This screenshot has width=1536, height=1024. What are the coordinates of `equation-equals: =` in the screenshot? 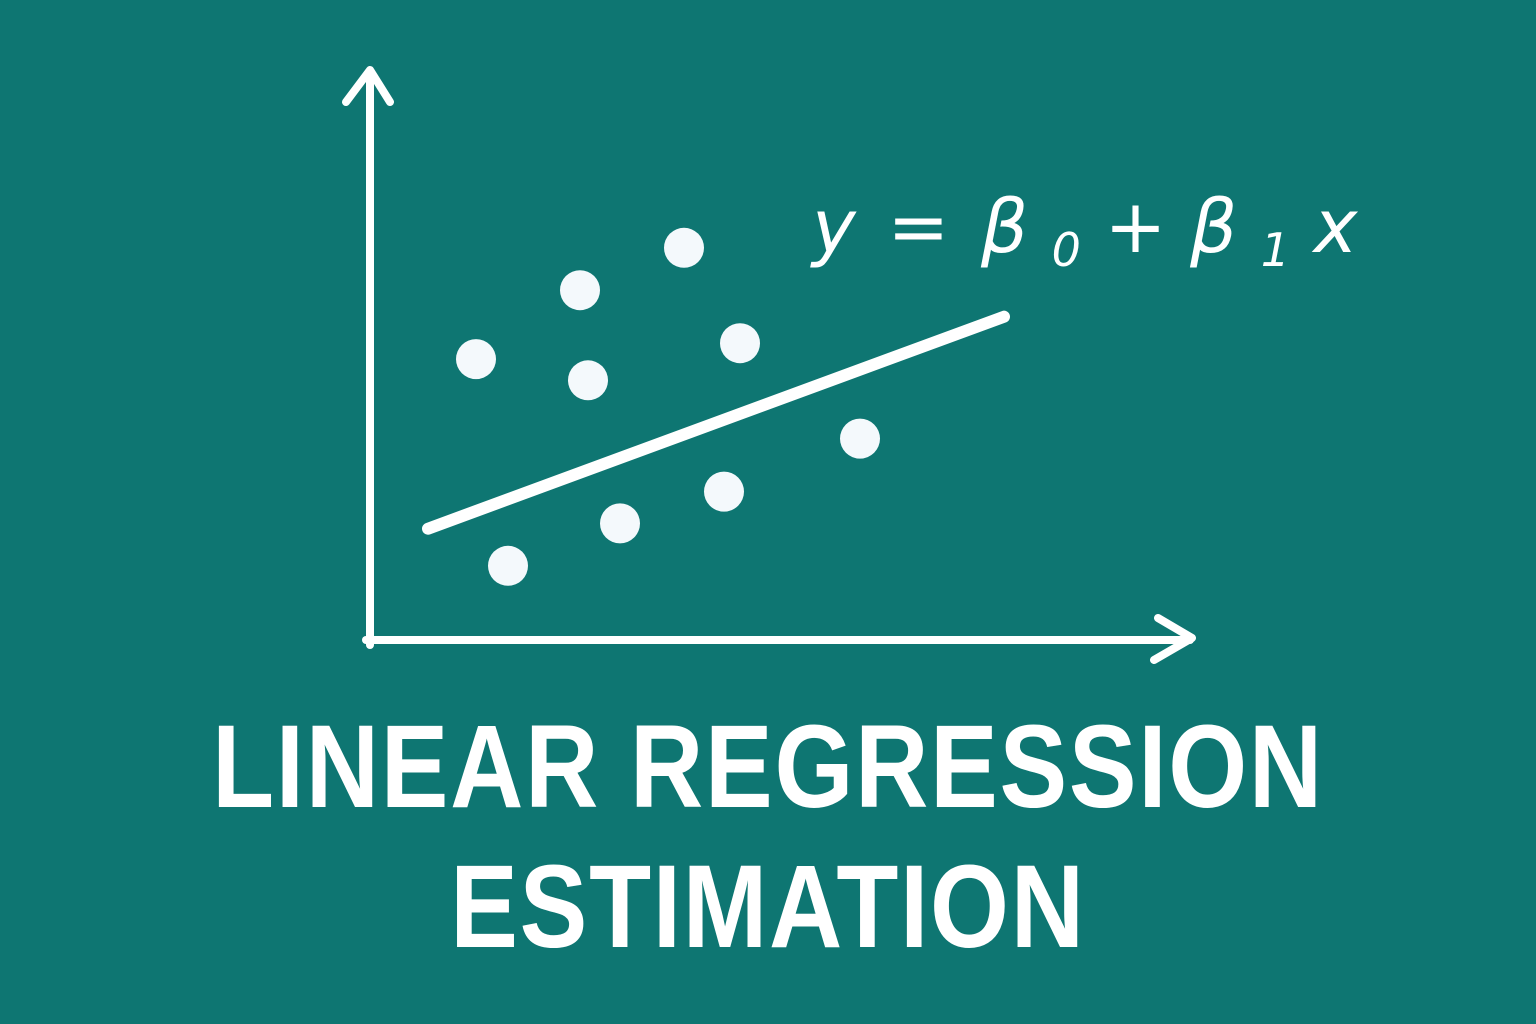 It's located at (918, 227).